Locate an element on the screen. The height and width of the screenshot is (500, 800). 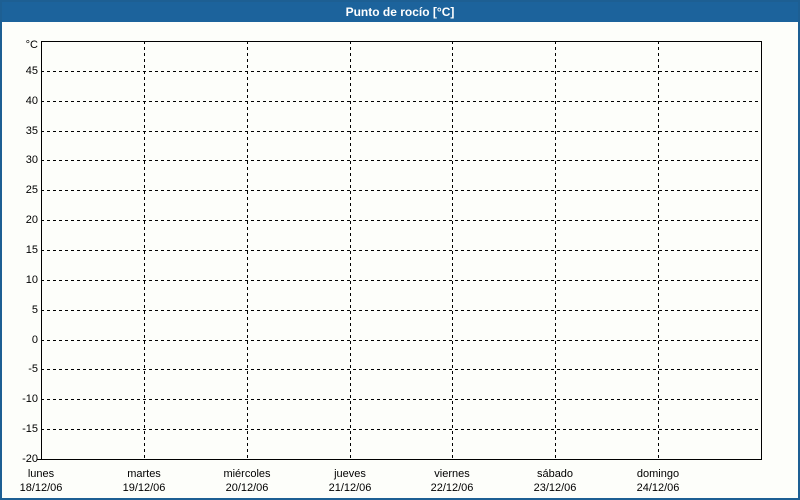
chart-title: Punto de rocío [°C] is located at coordinates (400, 12).